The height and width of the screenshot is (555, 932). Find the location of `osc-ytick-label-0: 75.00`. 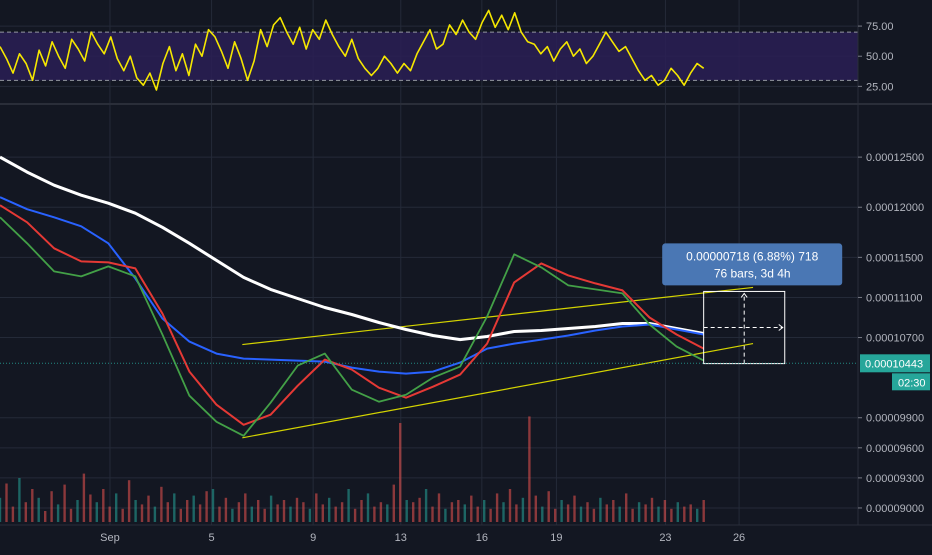

osc-ytick-label-0: 75.00 is located at coordinates (880, 27).